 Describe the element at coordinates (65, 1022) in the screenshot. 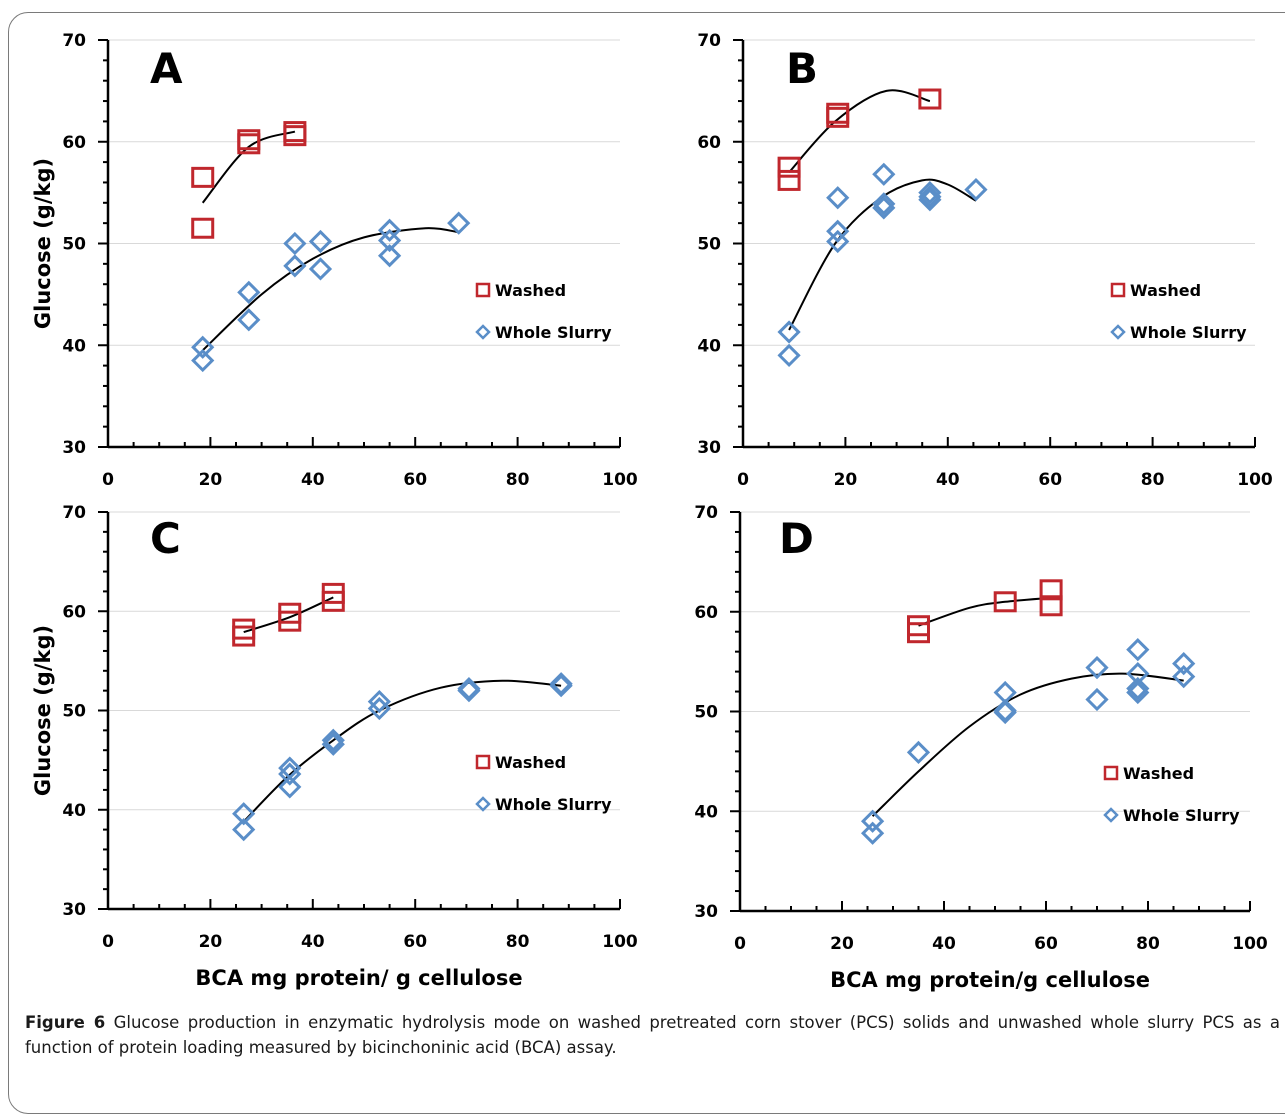

I see `caption-label: Figure 6` at that location.